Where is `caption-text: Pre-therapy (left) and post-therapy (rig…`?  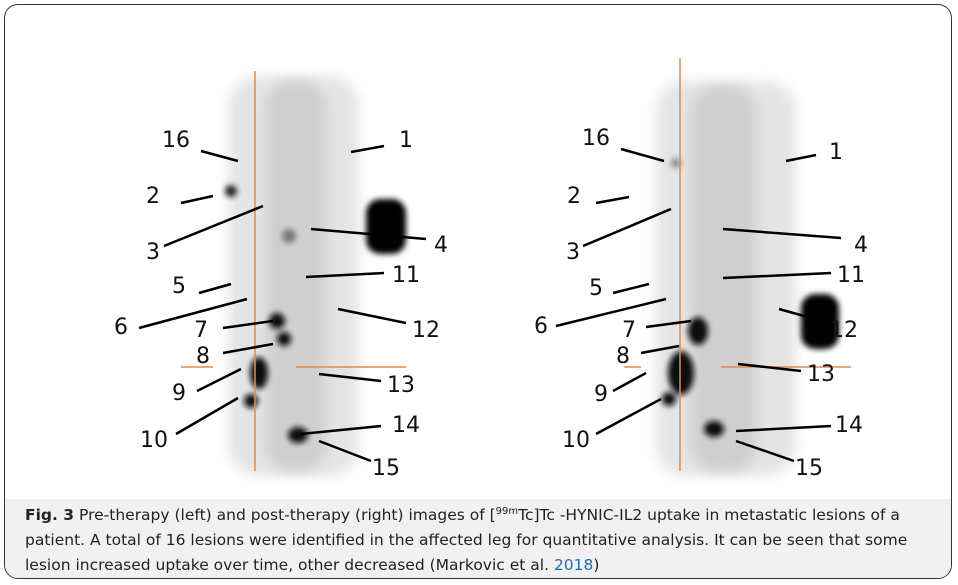
caption-text: Pre-therapy (left) and post-therapy (rig… is located at coordinates (287, 515).